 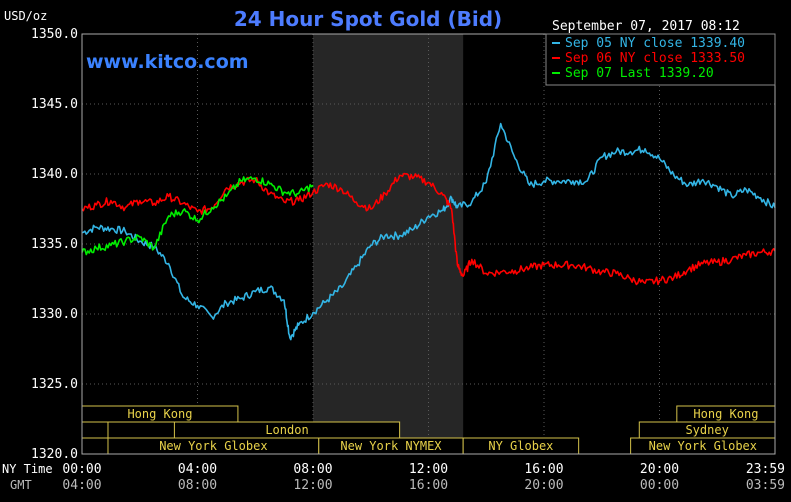 What do you see at coordinates (659, 485) in the screenshot?
I see `x-tick-label-gmt: 00:00` at bounding box center [659, 485].